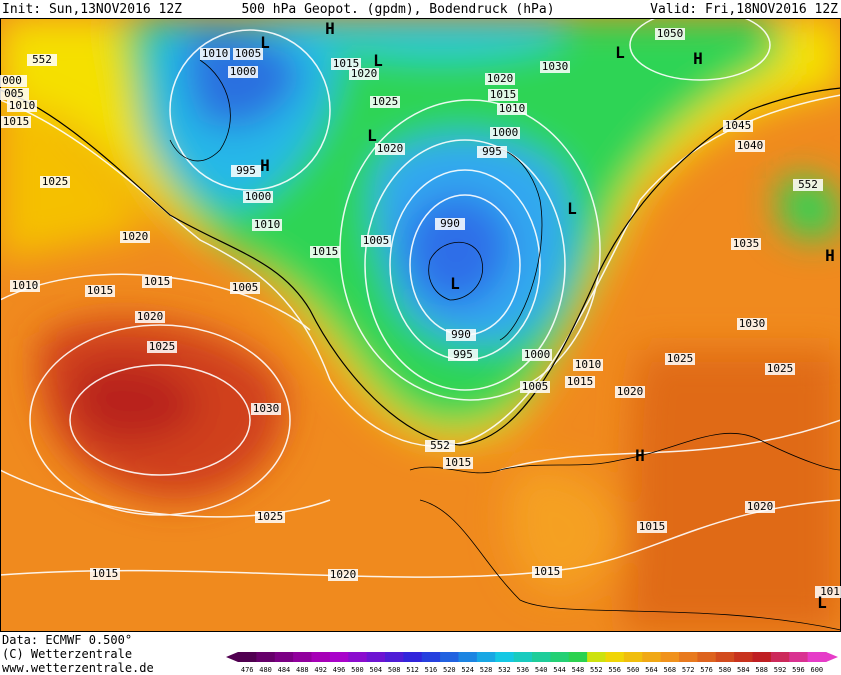 This screenshot has width=841, height=675. I want to click on colorbar-label: 544, so click(559, 670).